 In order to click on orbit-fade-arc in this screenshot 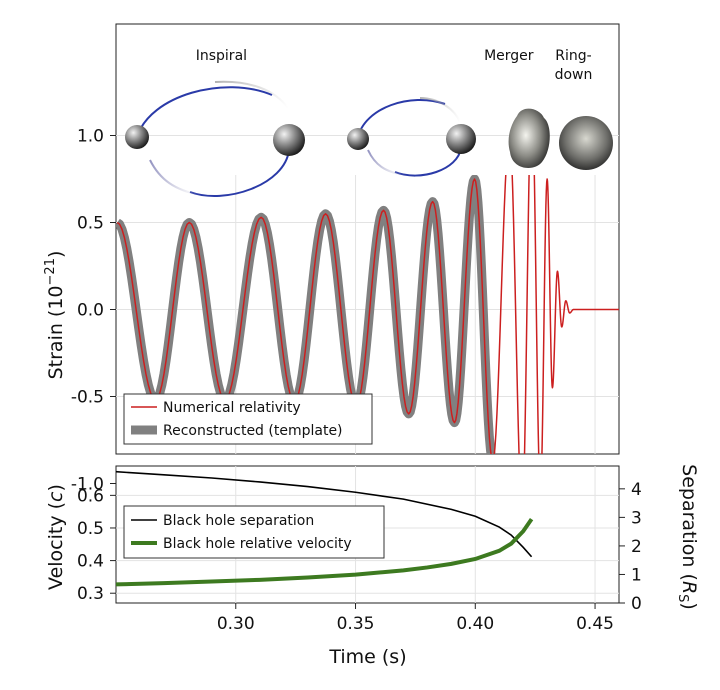, I will do `click(251, 94)`.